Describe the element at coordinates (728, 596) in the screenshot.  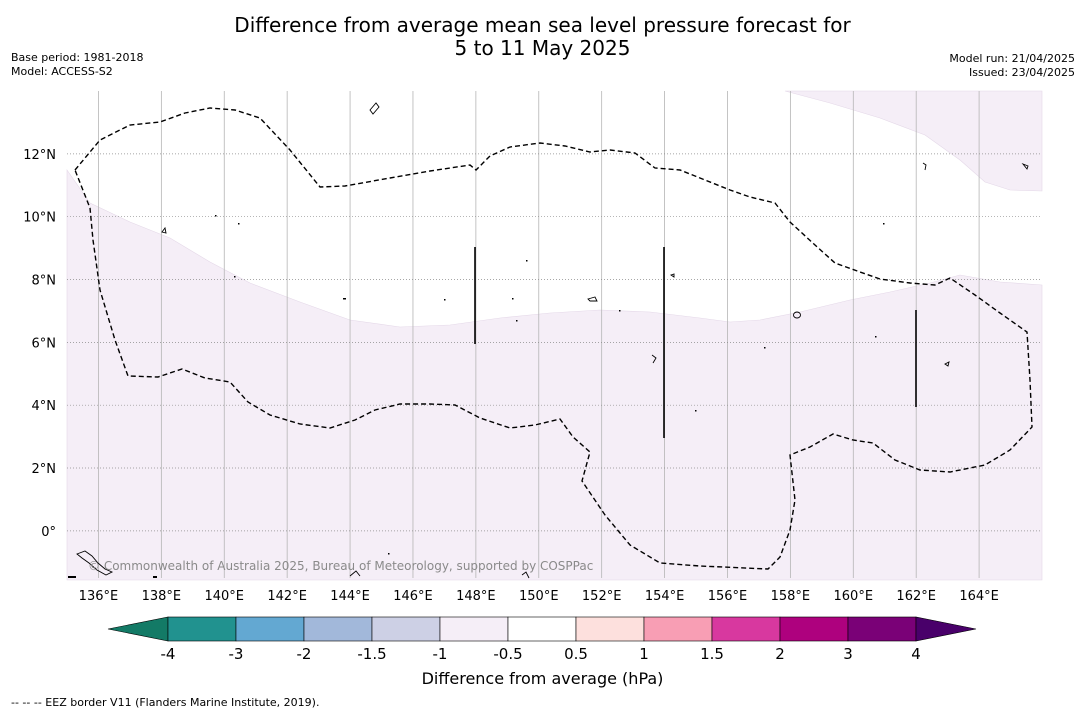
I see `longitude-label: 156°E` at that location.